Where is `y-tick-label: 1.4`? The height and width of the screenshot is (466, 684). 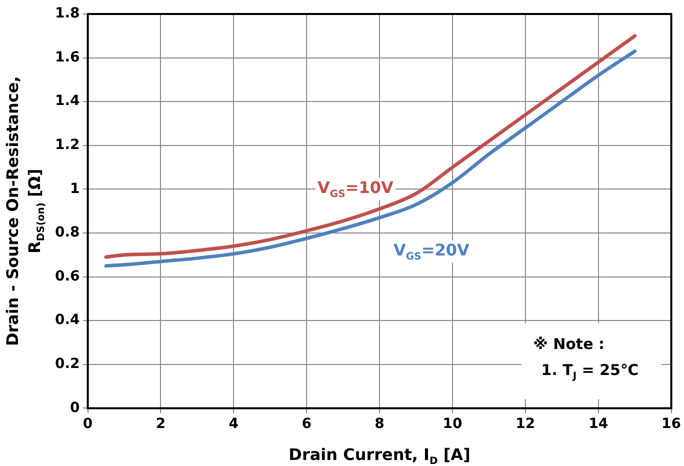 y-tick-label: 1.4 is located at coordinates (67, 101).